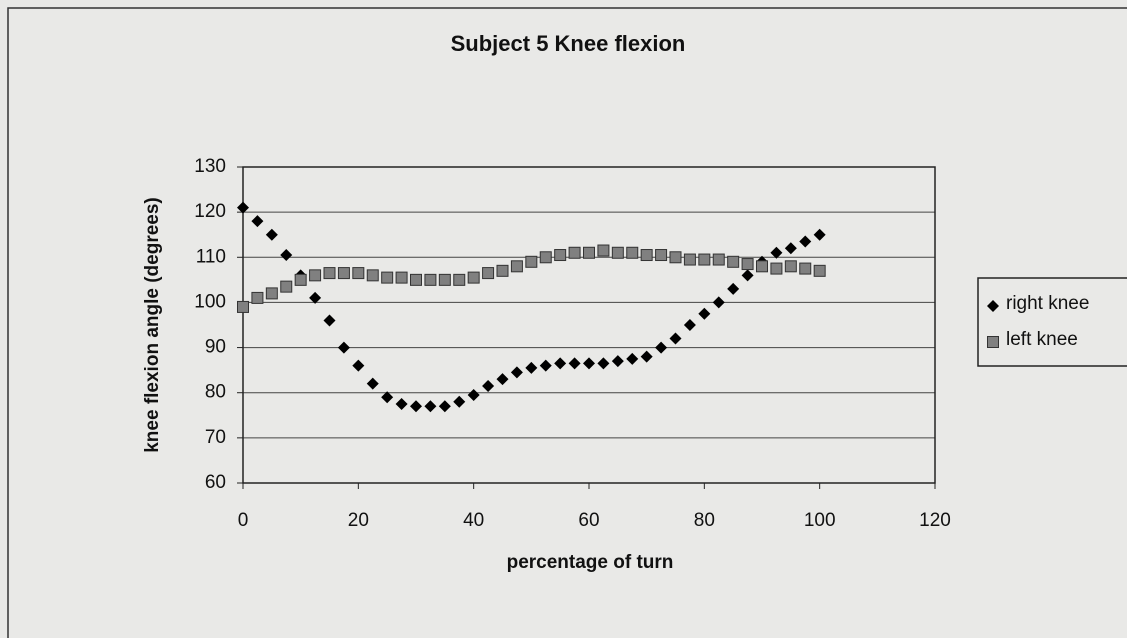  What do you see at coordinates (215, 347) in the screenshot?
I see `y-tick-label: 90` at bounding box center [215, 347].